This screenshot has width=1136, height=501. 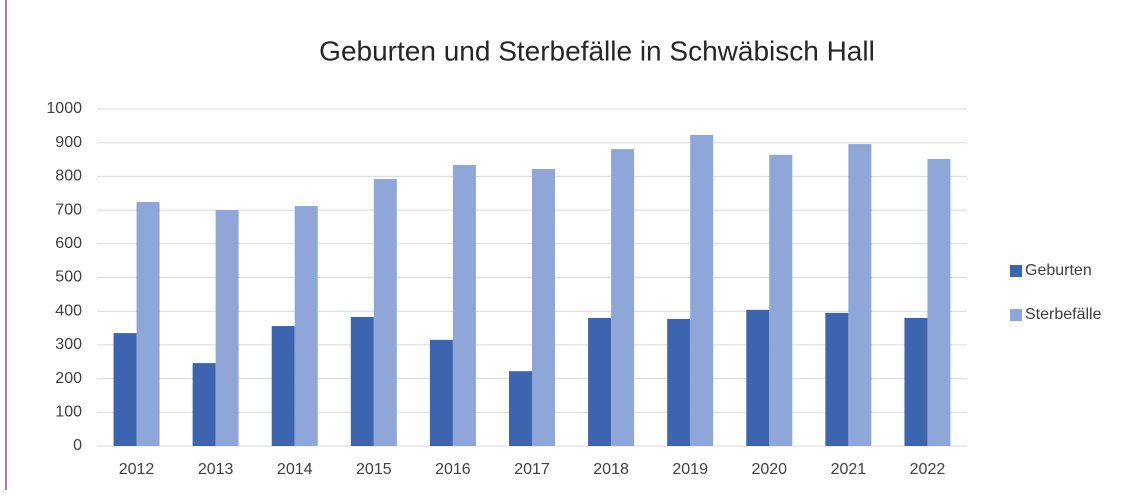 I want to click on x-tick-label: 2012, so click(x=137, y=469).